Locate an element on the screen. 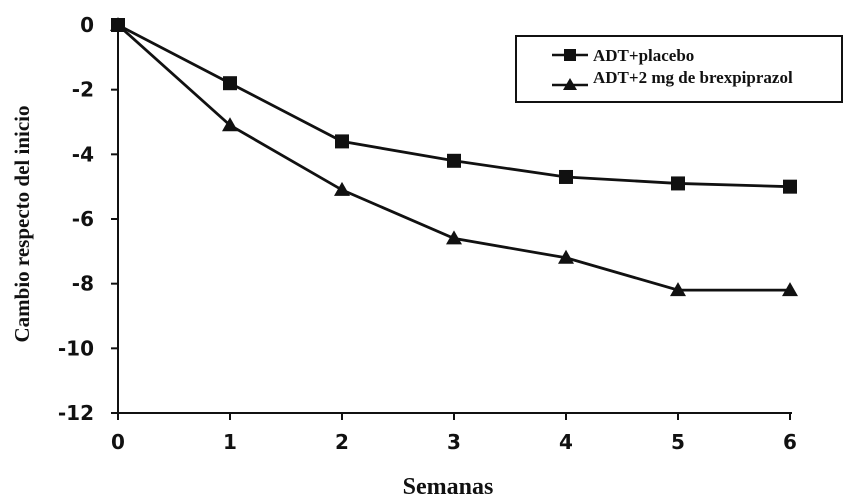  y-tick-label: -8 is located at coordinates (83, 284).